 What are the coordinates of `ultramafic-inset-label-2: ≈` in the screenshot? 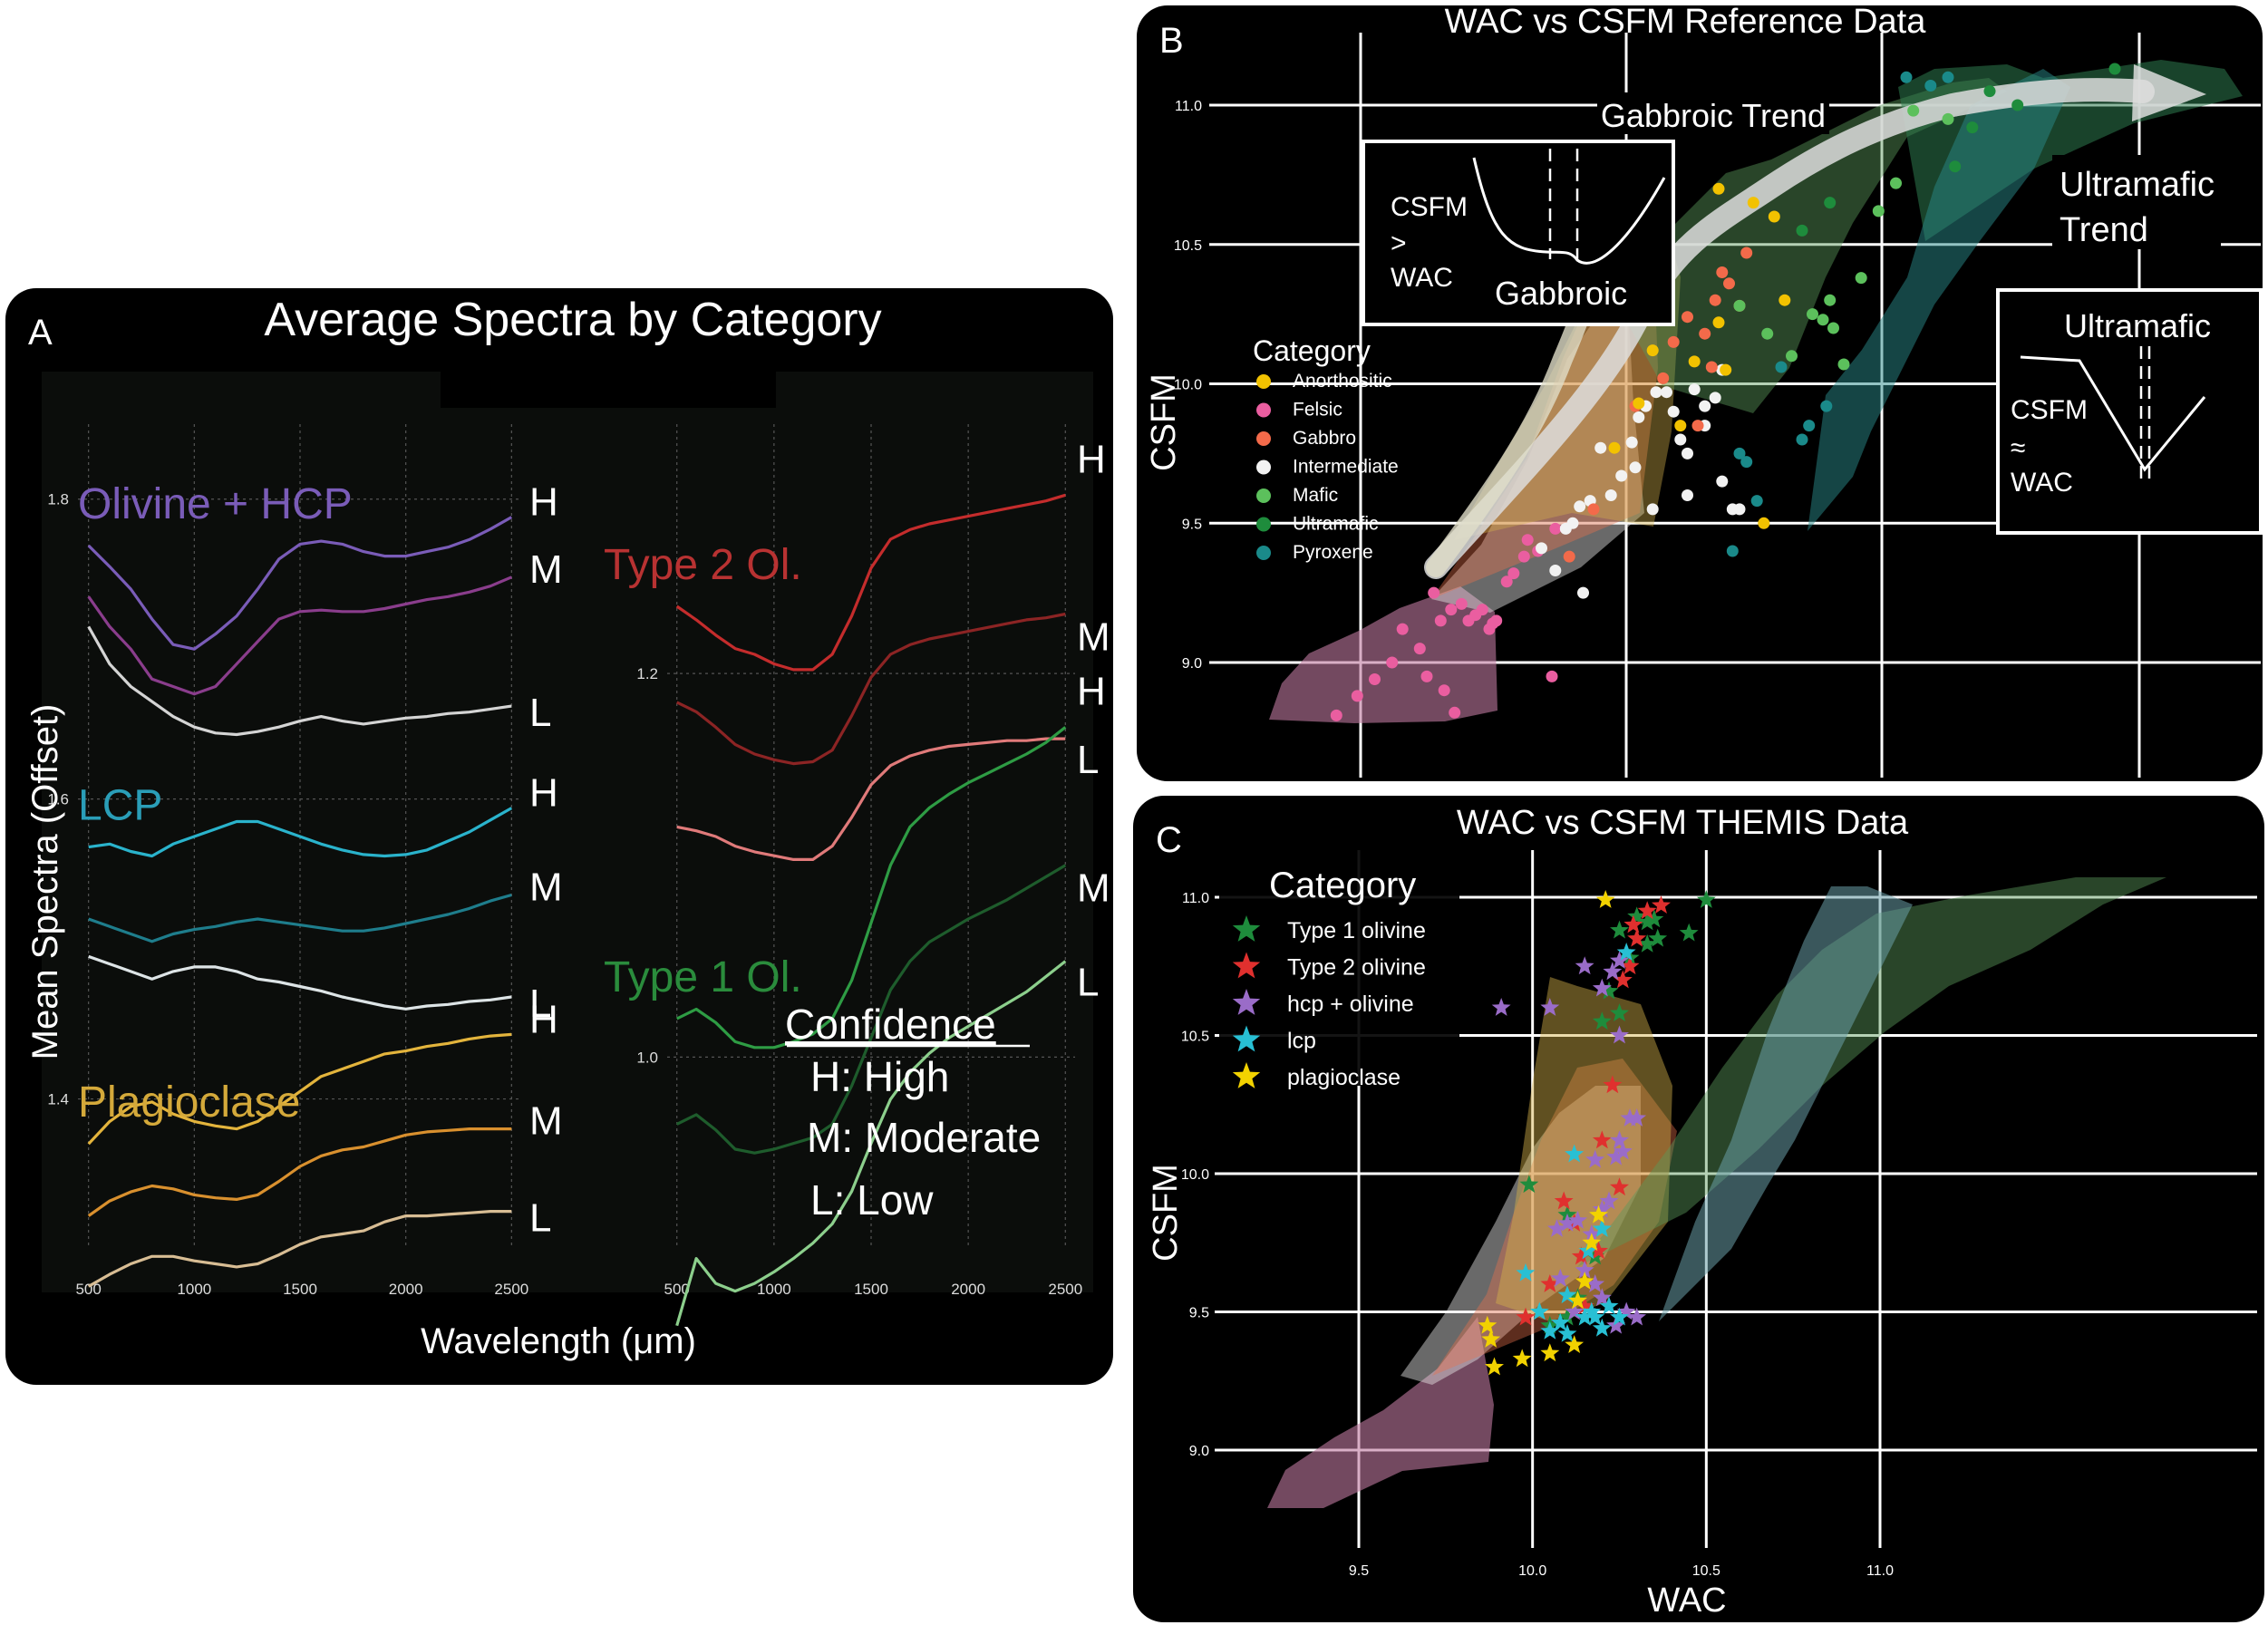 It's located at (2018, 448).